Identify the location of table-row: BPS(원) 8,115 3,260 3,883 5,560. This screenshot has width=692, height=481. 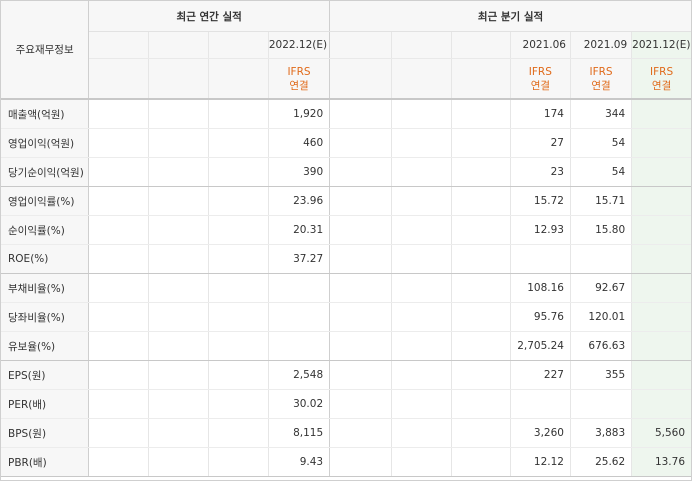
(346, 433).